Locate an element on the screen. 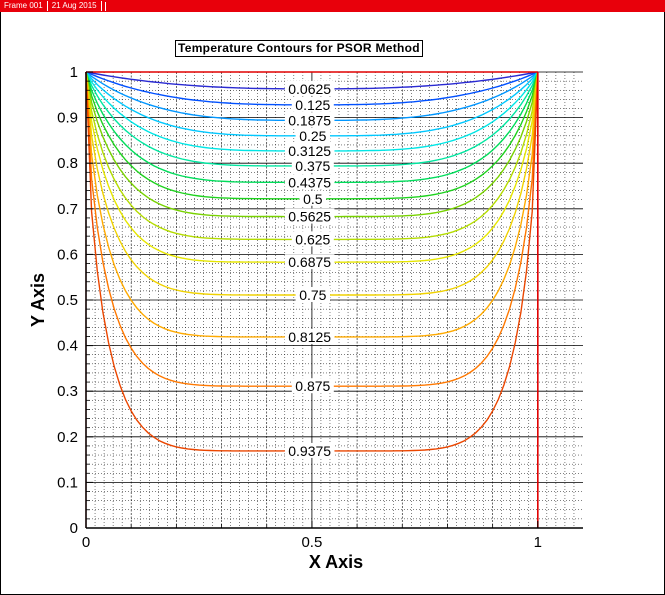 The height and width of the screenshot is (595, 665). contour-label-0.875: 0.875 is located at coordinates (312, 386).